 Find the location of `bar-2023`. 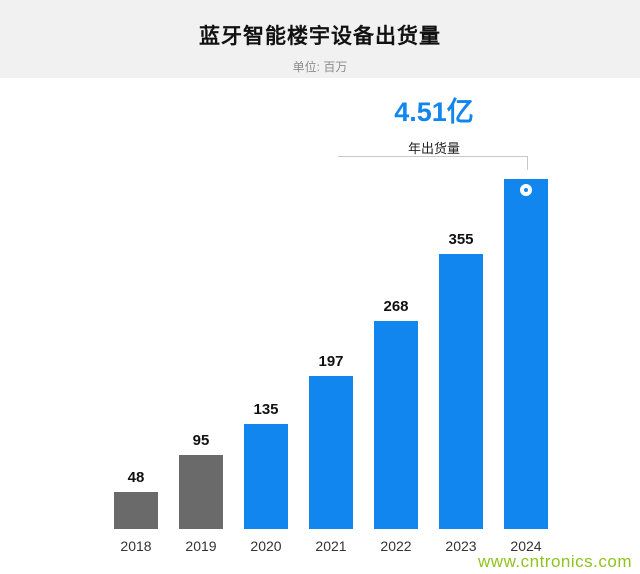

bar-2023 is located at coordinates (461, 391).